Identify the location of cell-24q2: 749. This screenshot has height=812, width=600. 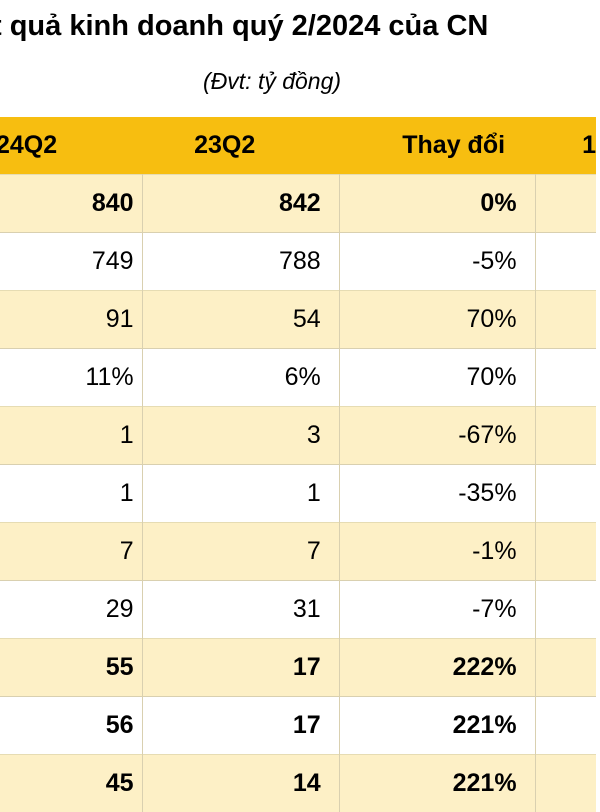
(71, 262).